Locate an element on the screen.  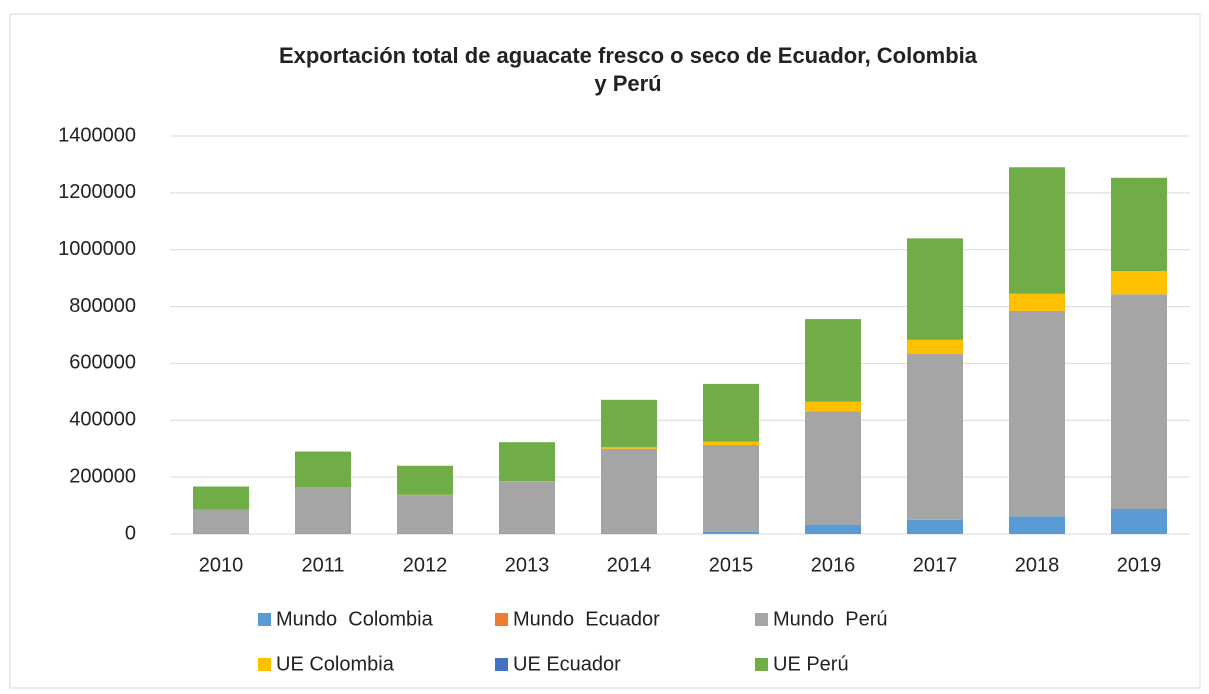
legend-label: UE Colombia is located at coordinates (335, 664).